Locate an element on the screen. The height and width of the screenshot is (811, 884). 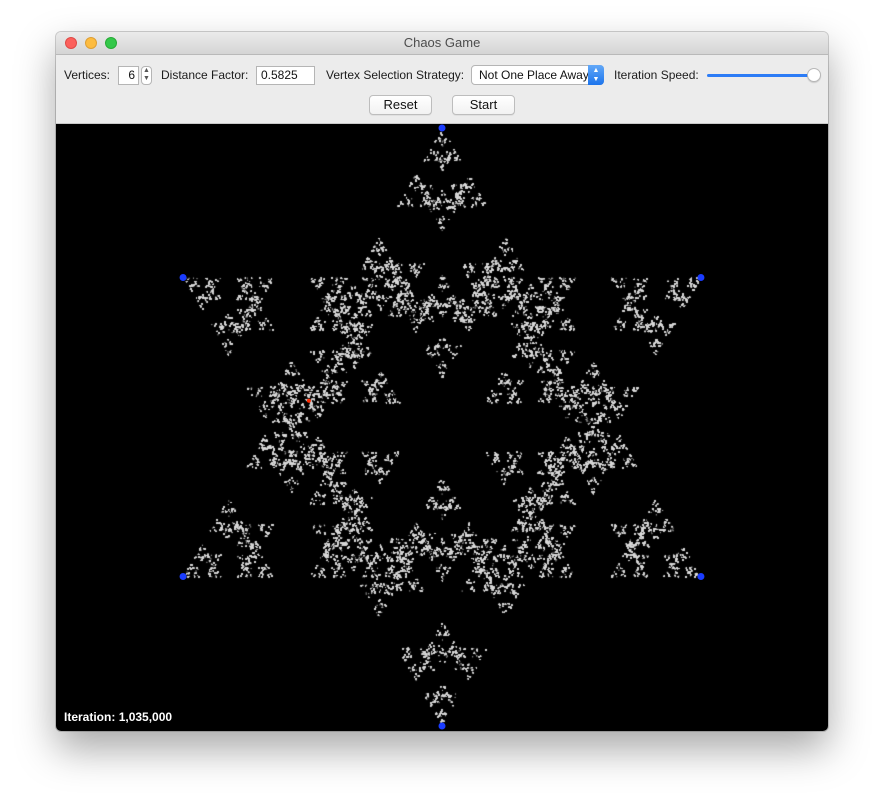
iteration-value: 1,035,000 is located at coordinates (145, 717).